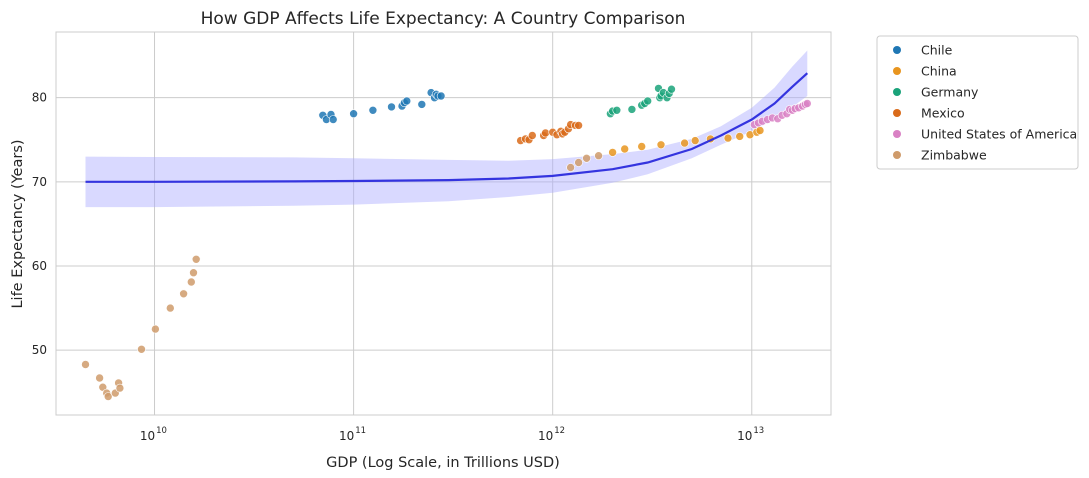  I want to click on legend-label-0: Chile, so click(937, 50).